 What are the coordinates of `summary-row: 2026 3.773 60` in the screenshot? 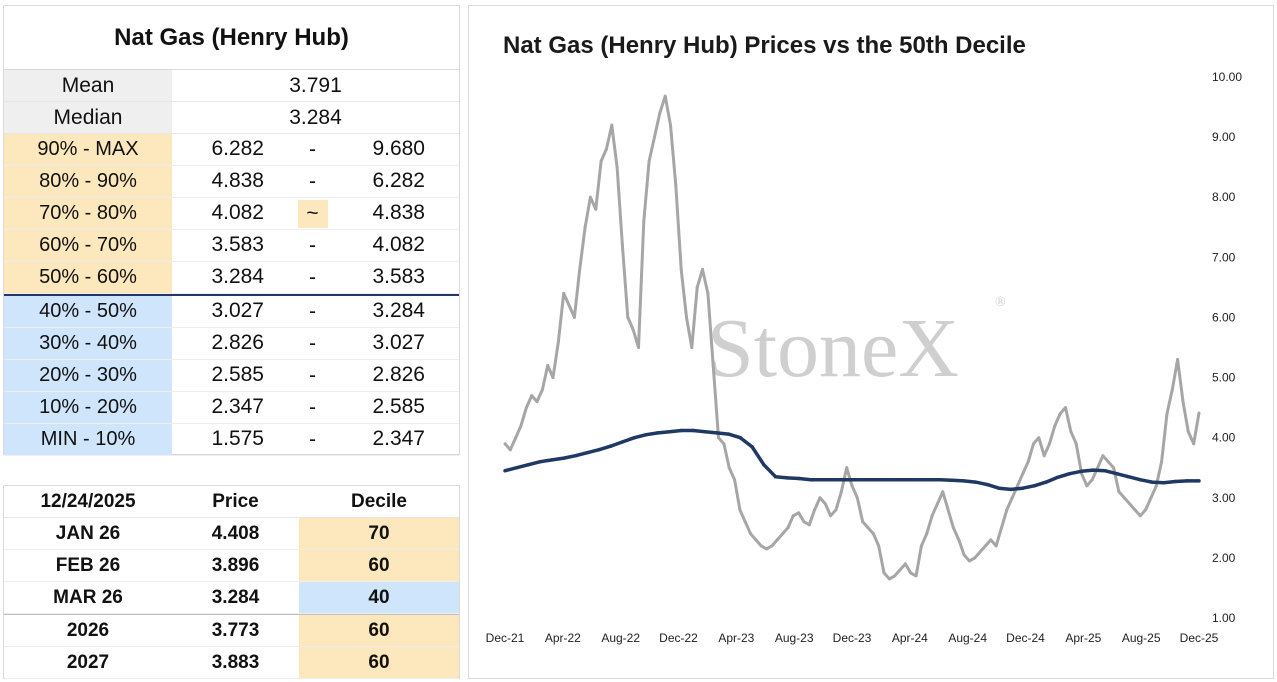 It's located at (231, 631).